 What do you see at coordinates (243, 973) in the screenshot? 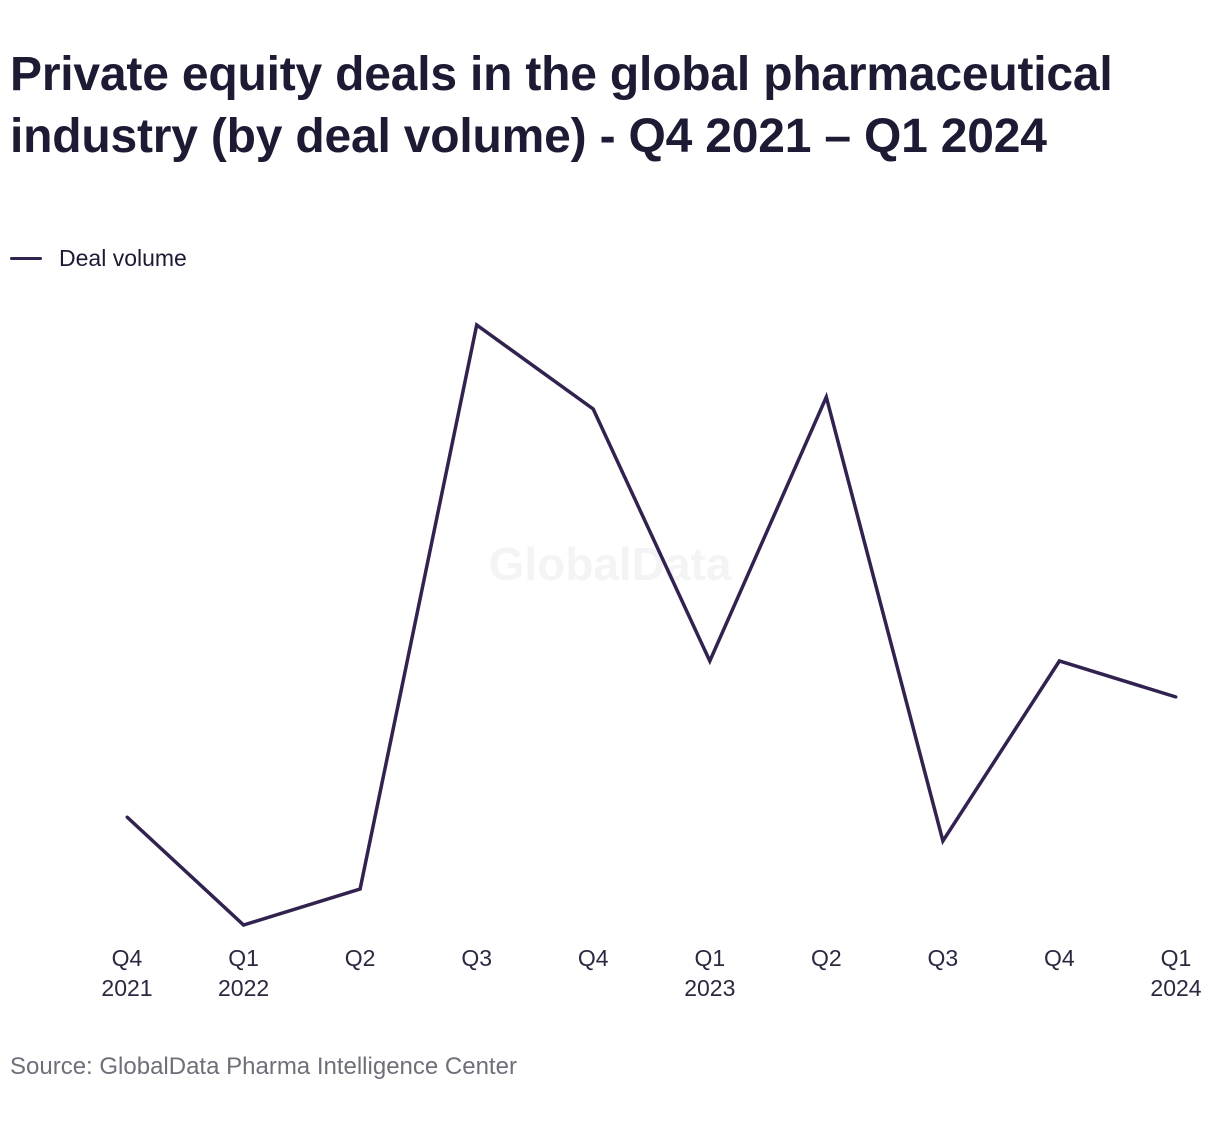
I see `x-tick-label: Q1 2022` at bounding box center [243, 973].